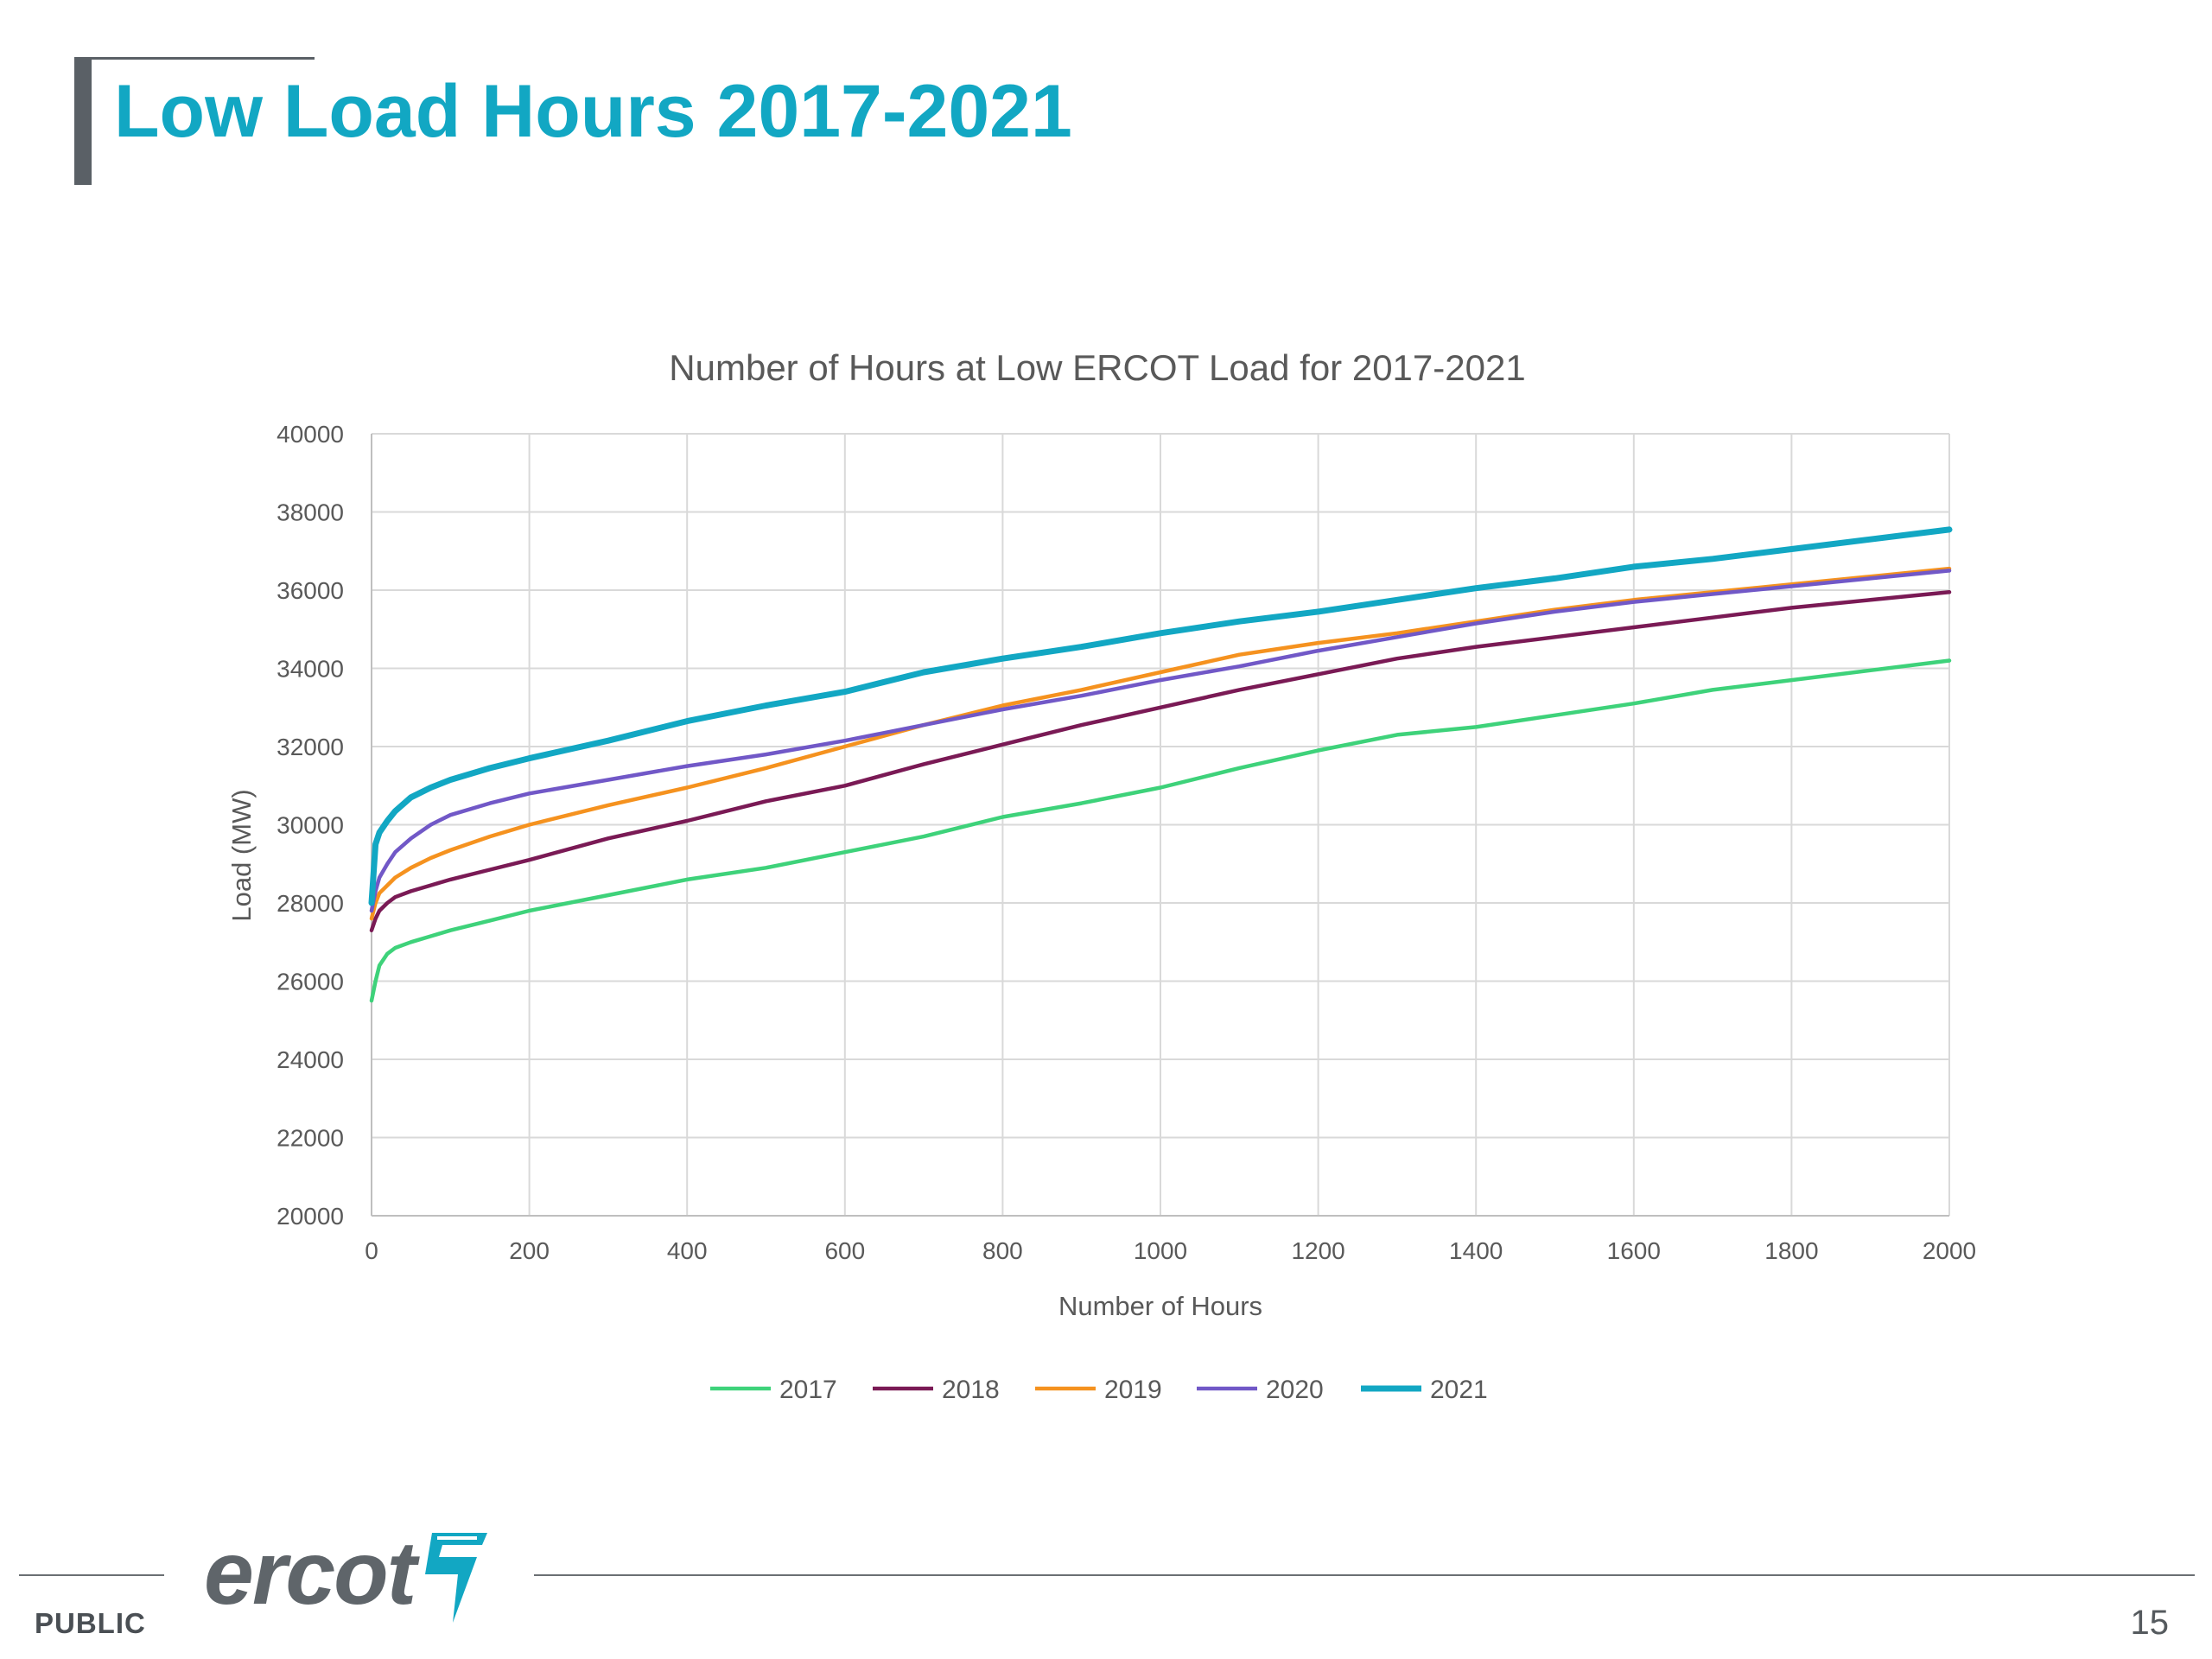  I want to click on legend-label-2018: 2018, so click(971, 1390).